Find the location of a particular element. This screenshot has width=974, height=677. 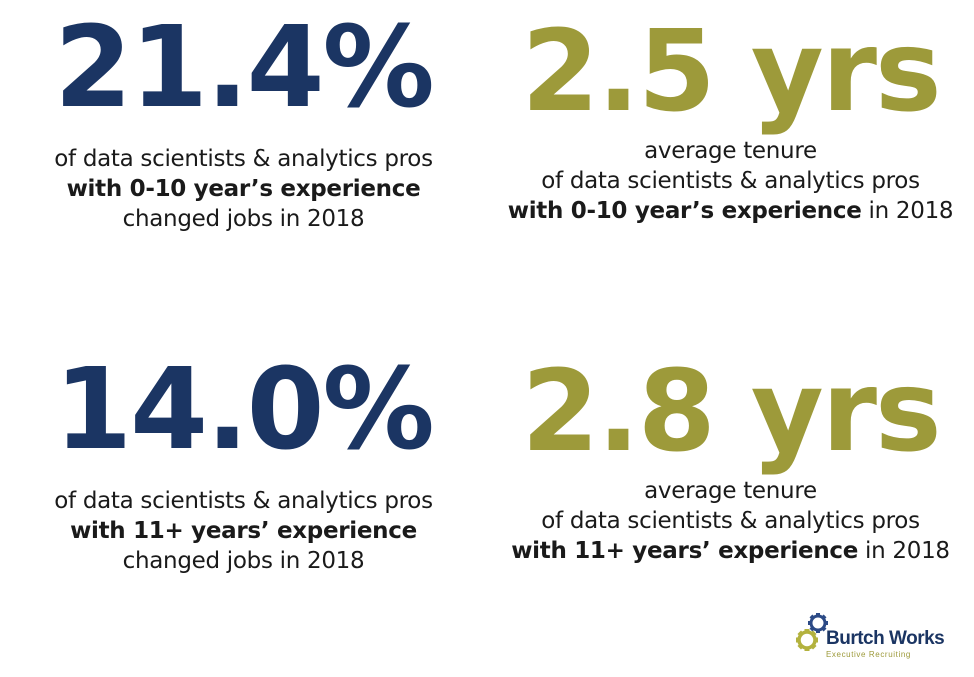

desc-line-bold: with 11+ years’ experience is located at coordinates (243, 531).